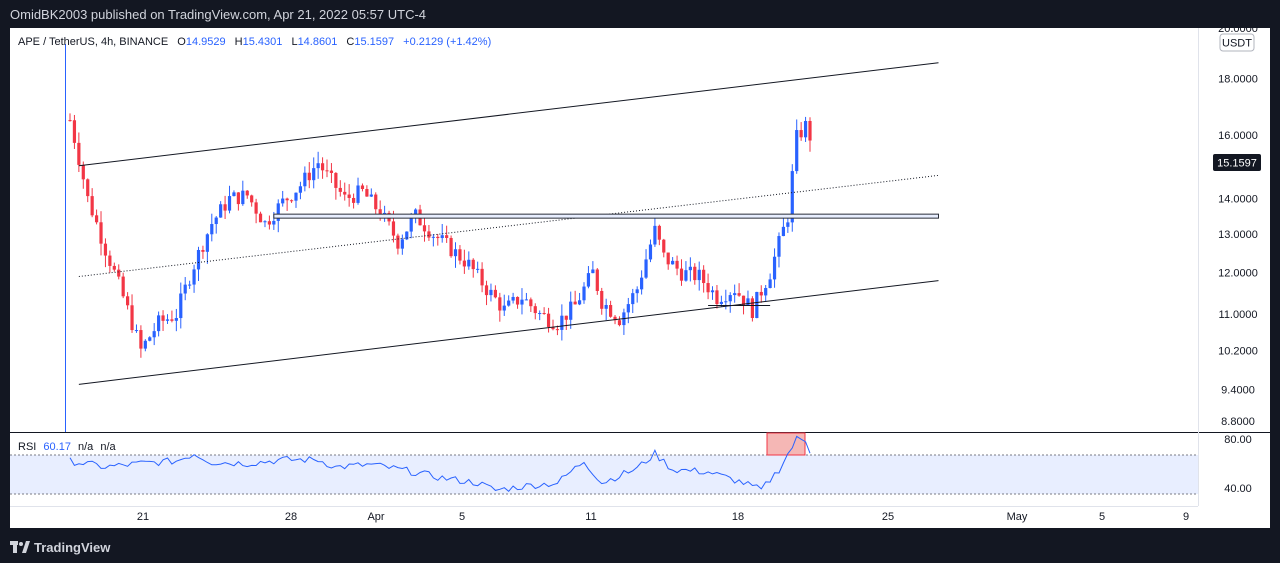 The height and width of the screenshot is (563, 1280). I want to click on currency-badge-label: USDT, so click(1237, 44).